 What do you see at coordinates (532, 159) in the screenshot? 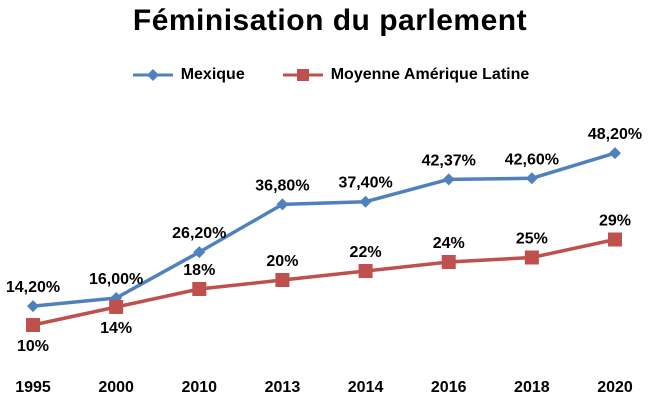
I see `data-label: 42,60%` at bounding box center [532, 159].